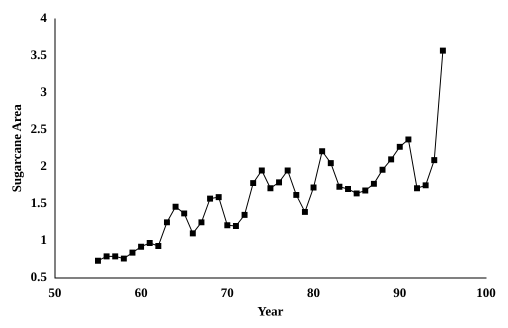  I want to click on y-tick-label: 2.5, so click(39, 128).